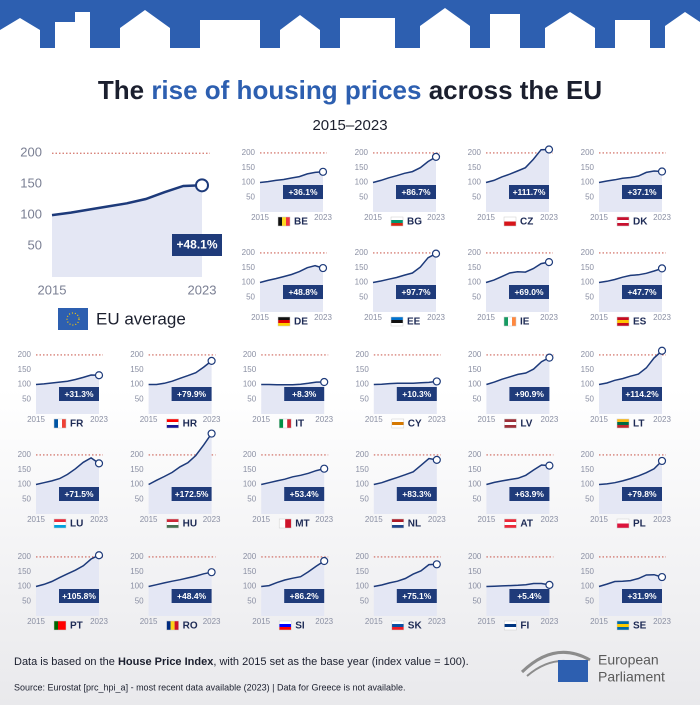 The image size is (700, 705). Describe the element at coordinates (286, 90) in the screenshot. I see `title-highlight: rise of housing prices` at that location.